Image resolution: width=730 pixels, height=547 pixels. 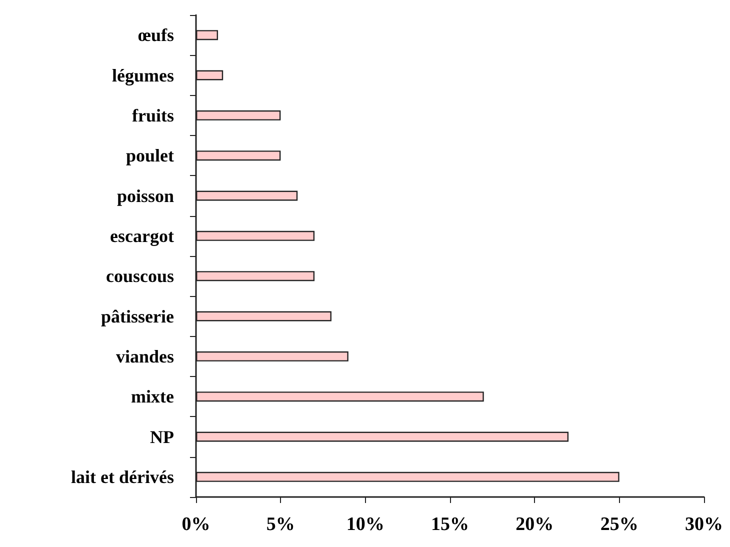 I want to click on x-tick-label: 20%, so click(x=535, y=524).